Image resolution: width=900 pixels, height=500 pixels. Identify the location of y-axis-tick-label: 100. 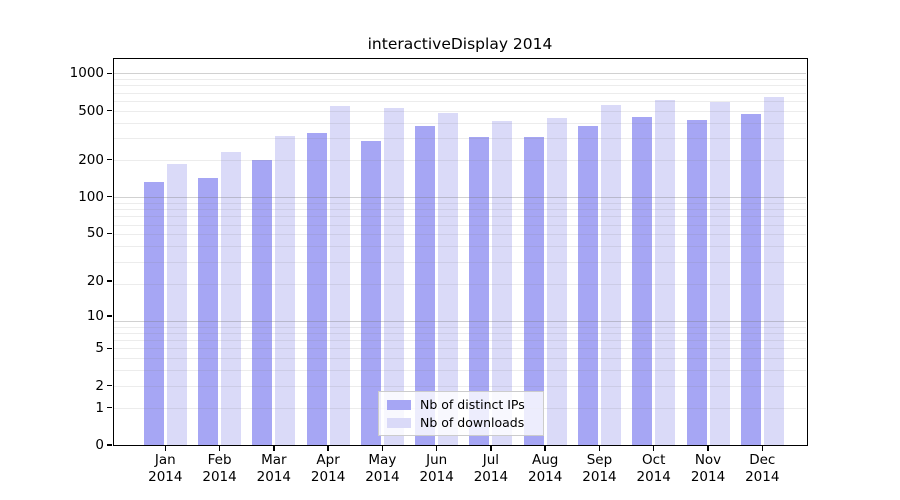
(91, 196).